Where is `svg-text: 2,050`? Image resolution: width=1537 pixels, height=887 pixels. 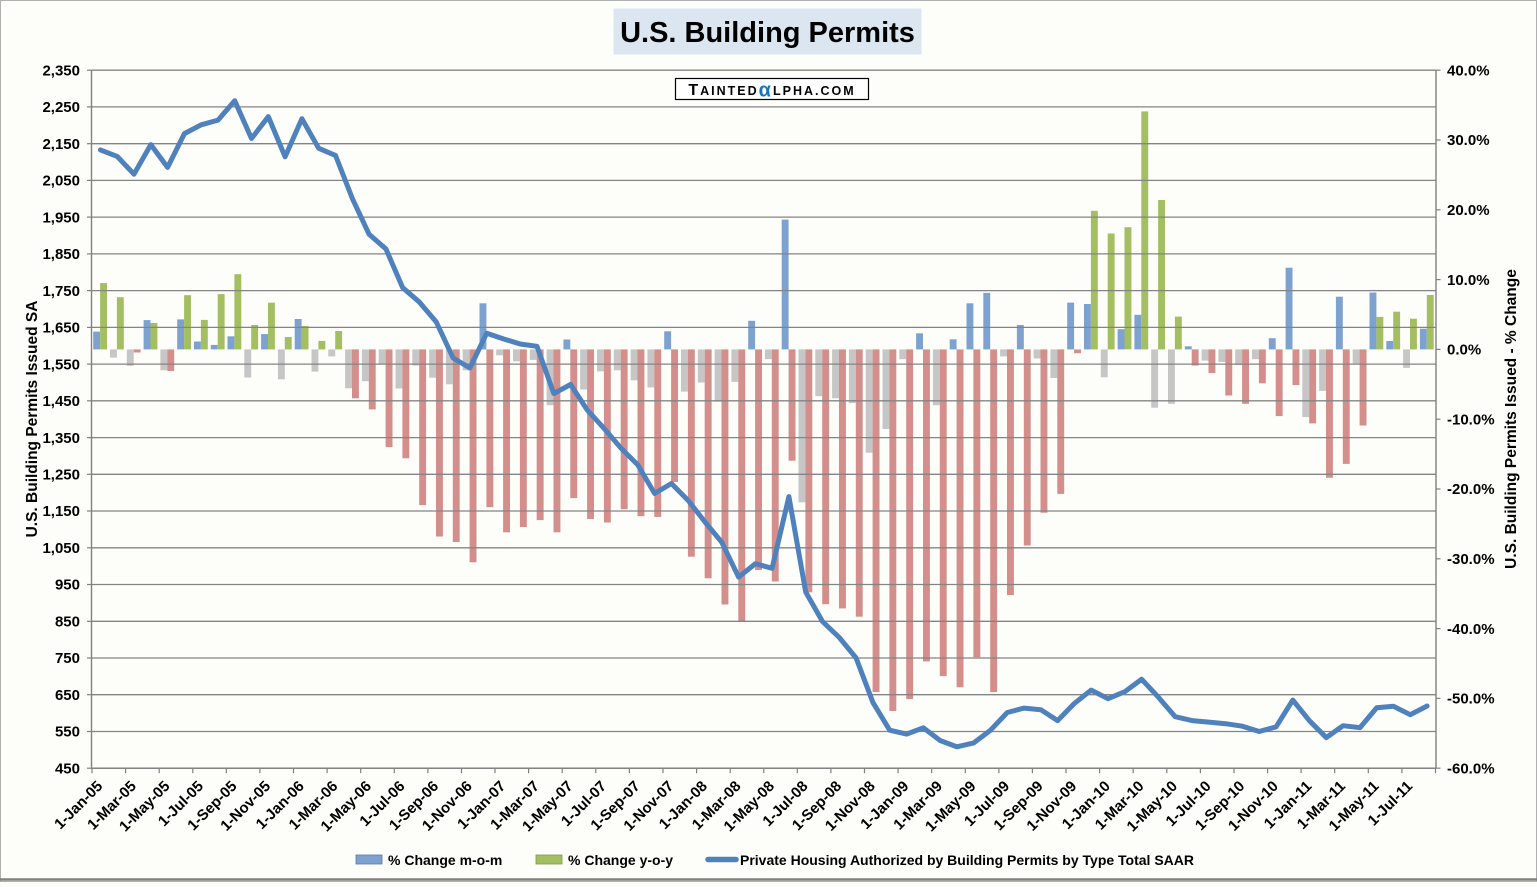 svg-text: 2,050 is located at coordinates (61, 181).